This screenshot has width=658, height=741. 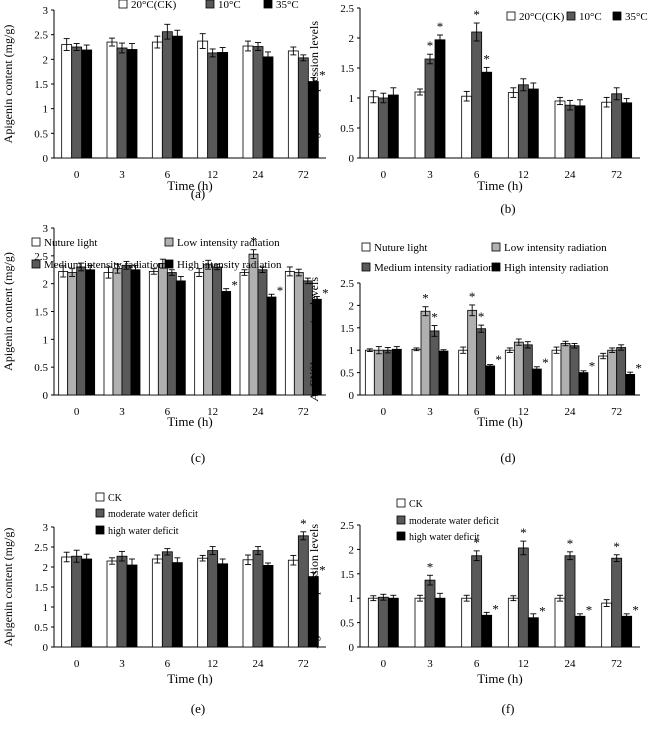 I want to click on y-tick-label: 2.5, so click(x=41, y=36).